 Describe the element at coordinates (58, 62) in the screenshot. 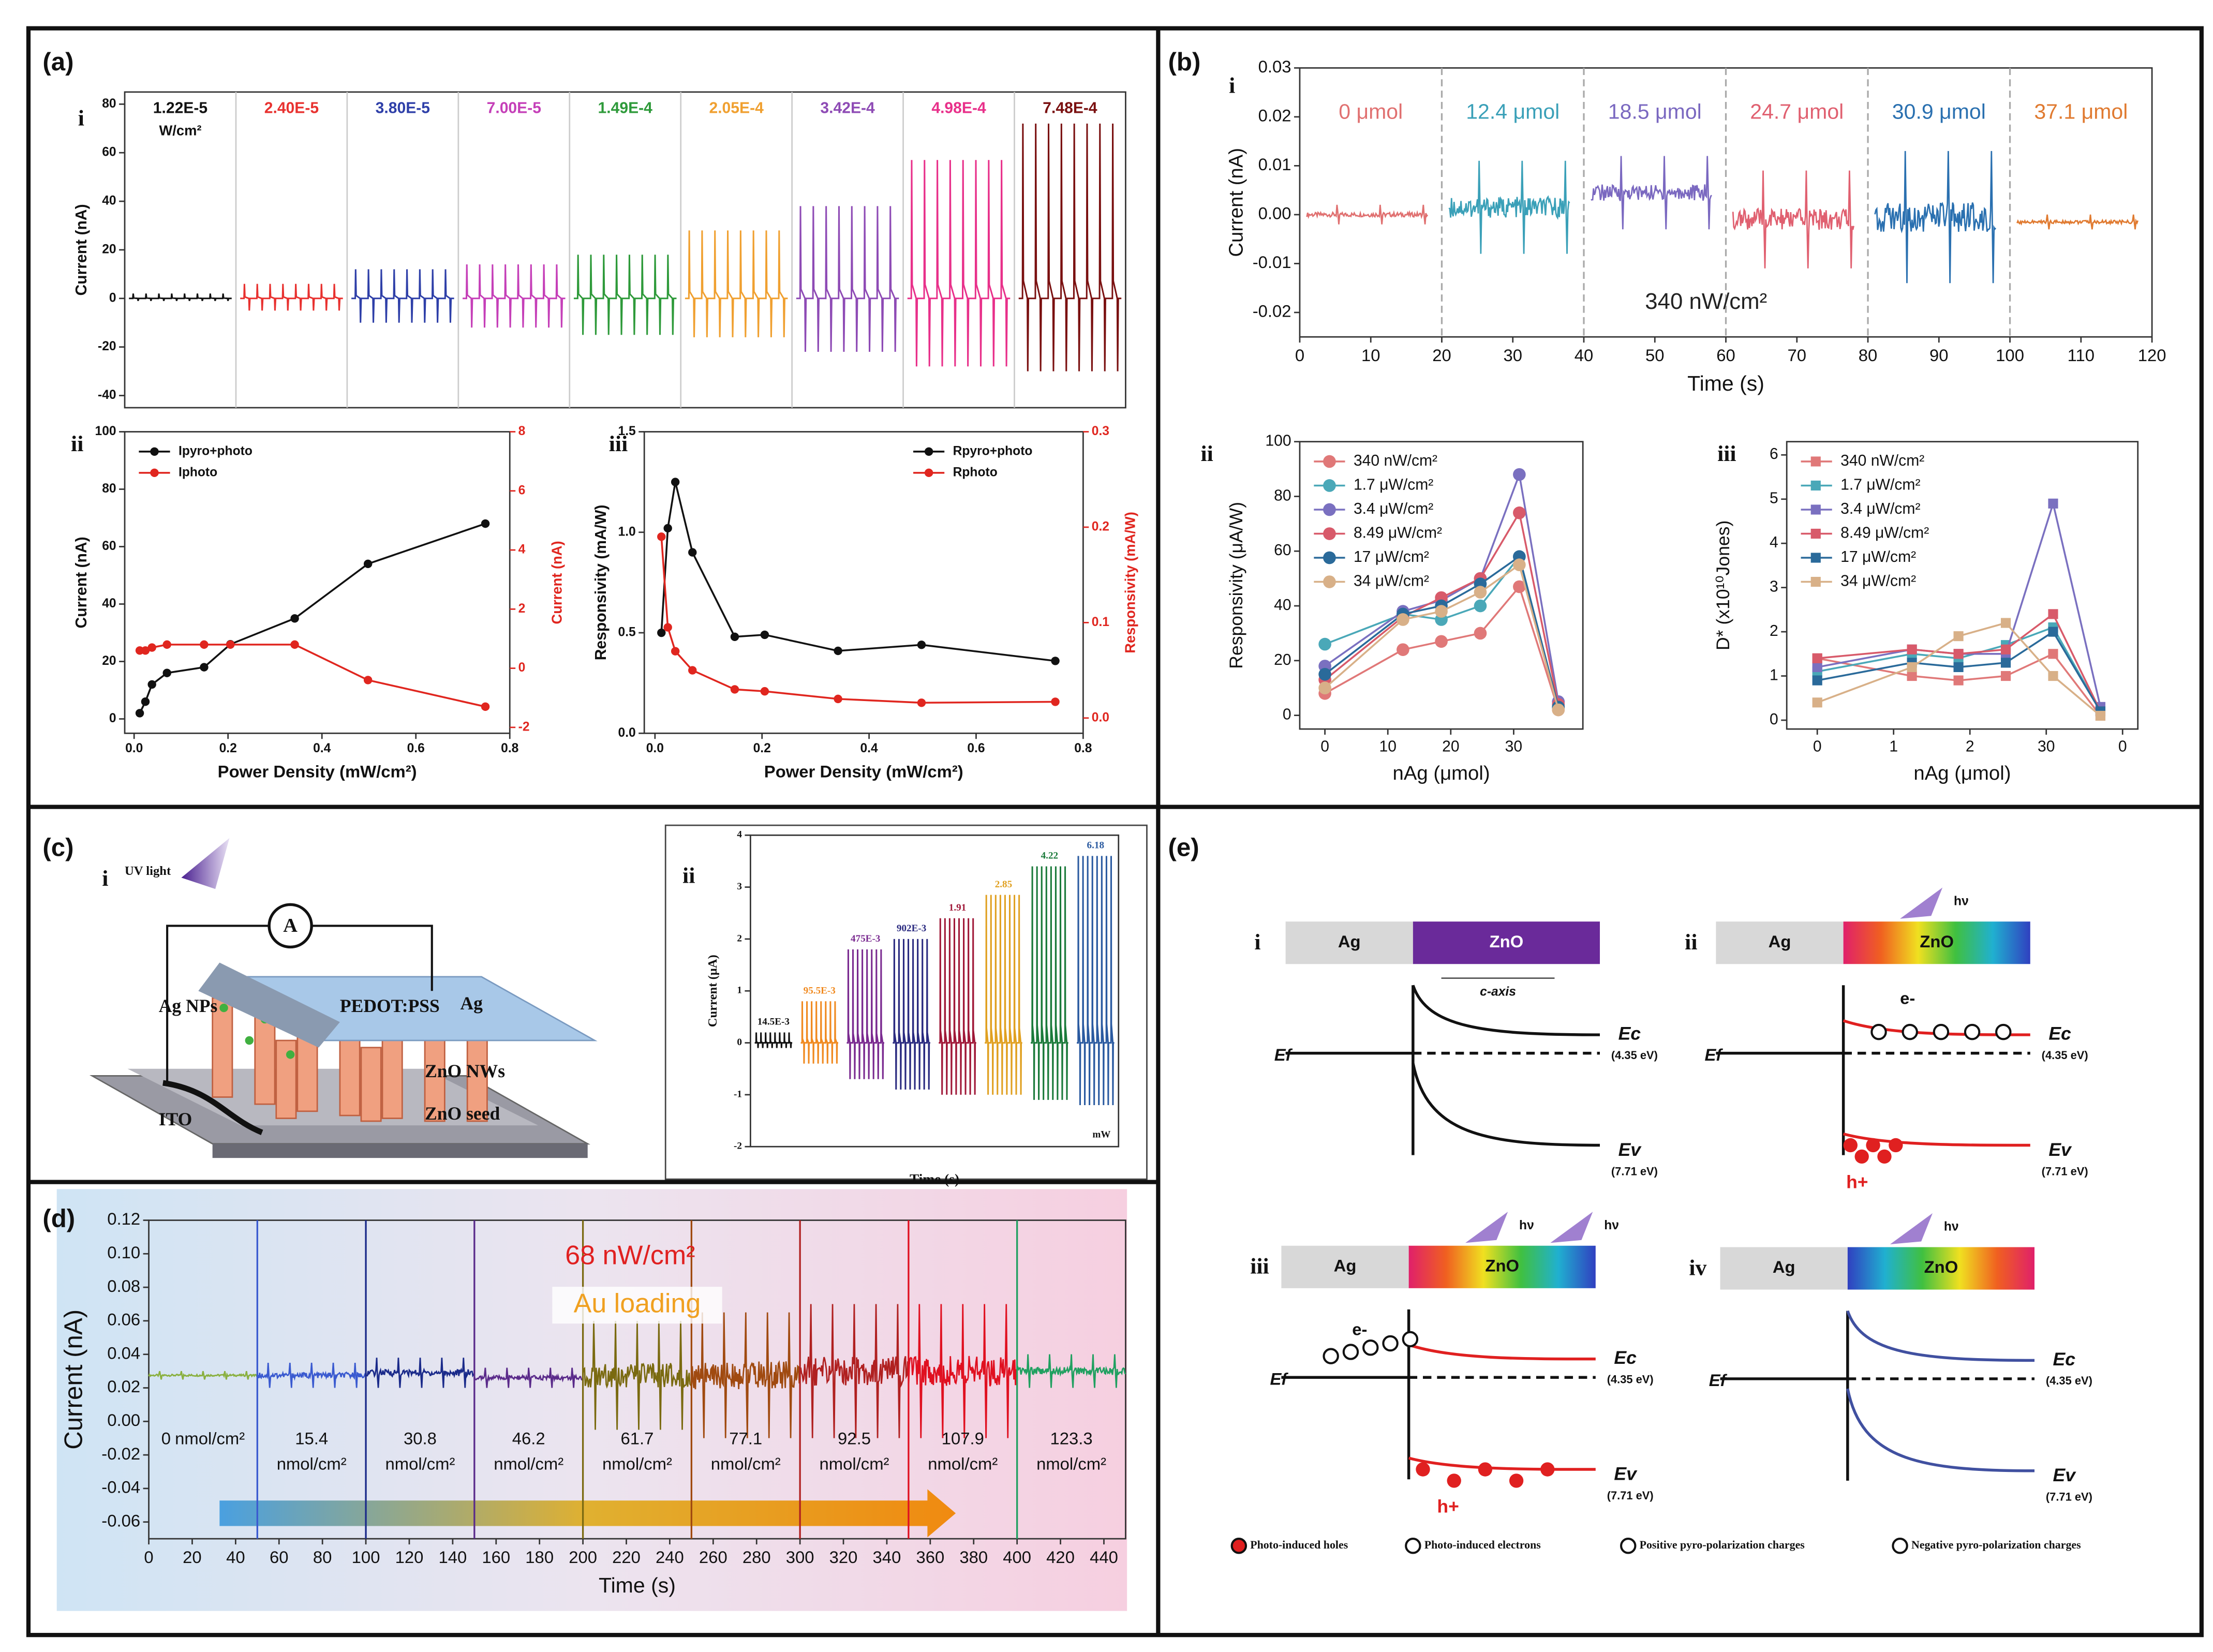

I see `panel-label: (a)` at that location.